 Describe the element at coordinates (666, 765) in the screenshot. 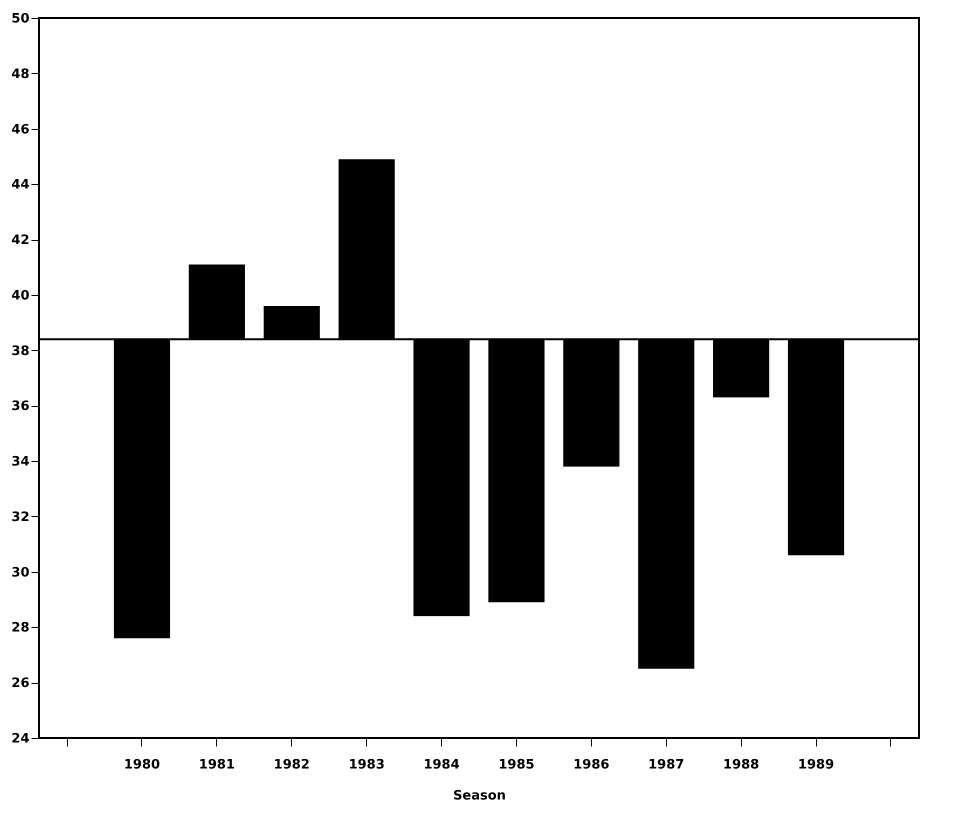

I see `x-tick-label: 1987` at that location.